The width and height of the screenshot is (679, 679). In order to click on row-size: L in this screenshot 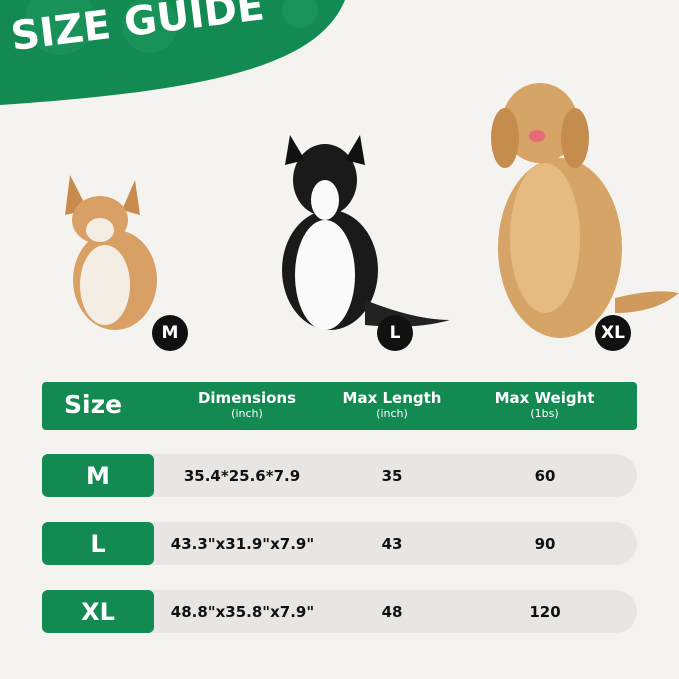, I will do `click(98, 543)`.